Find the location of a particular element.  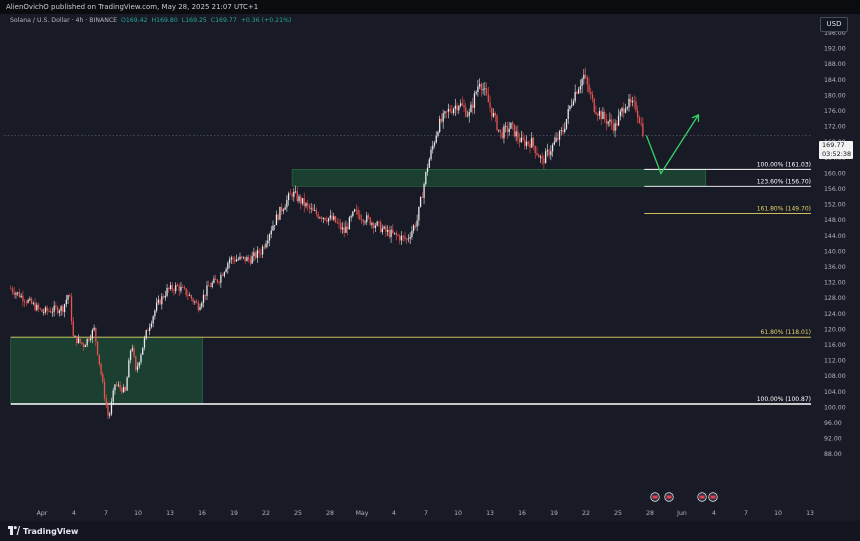

price-axis is located at coordinates (836, 267).